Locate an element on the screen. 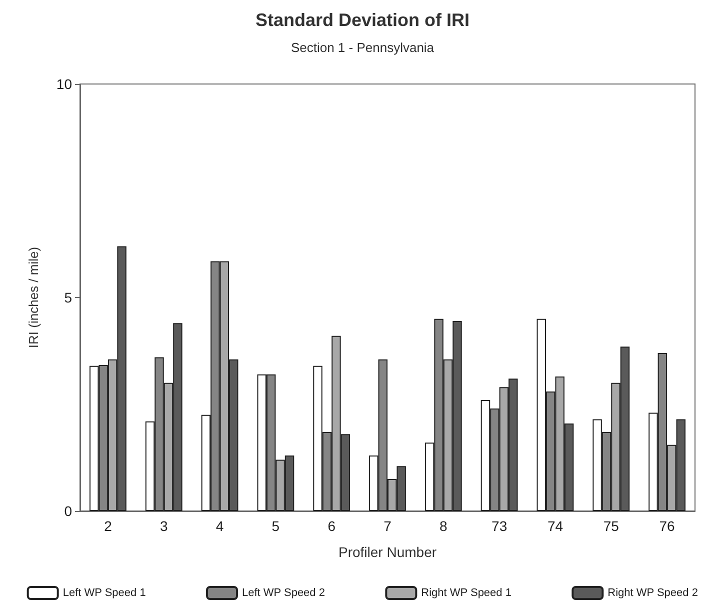 This screenshot has width=725, height=613. y-tick-label: 0 is located at coordinates (68, 511).